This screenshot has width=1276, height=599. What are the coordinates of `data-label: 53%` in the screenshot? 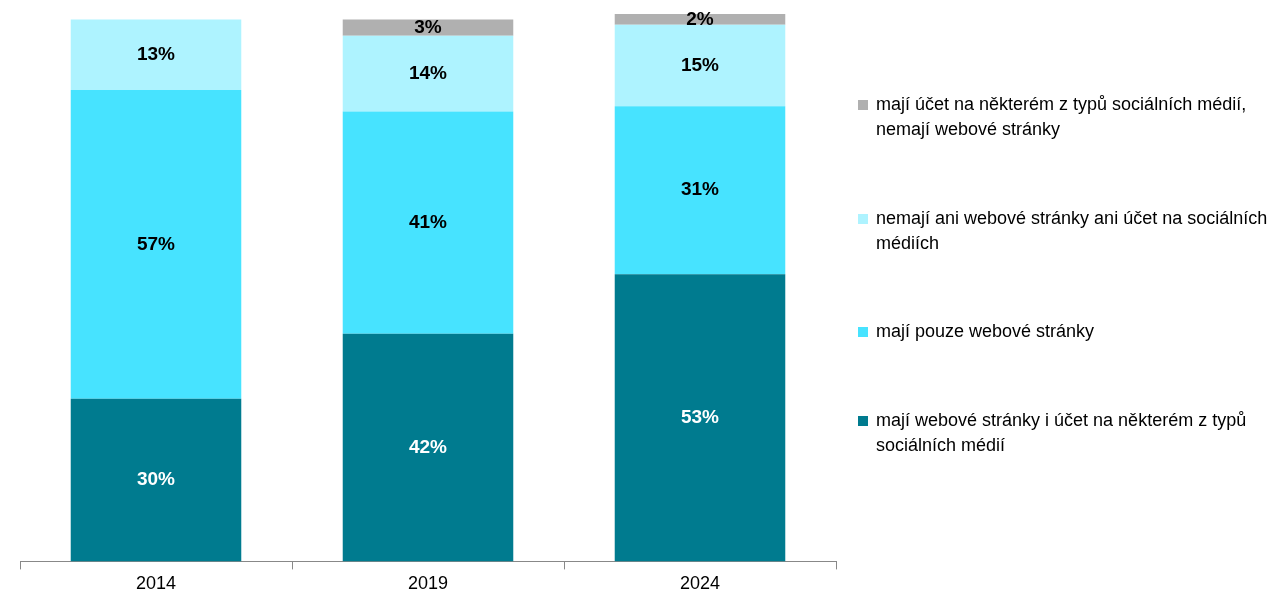 It's located at (700, 417).